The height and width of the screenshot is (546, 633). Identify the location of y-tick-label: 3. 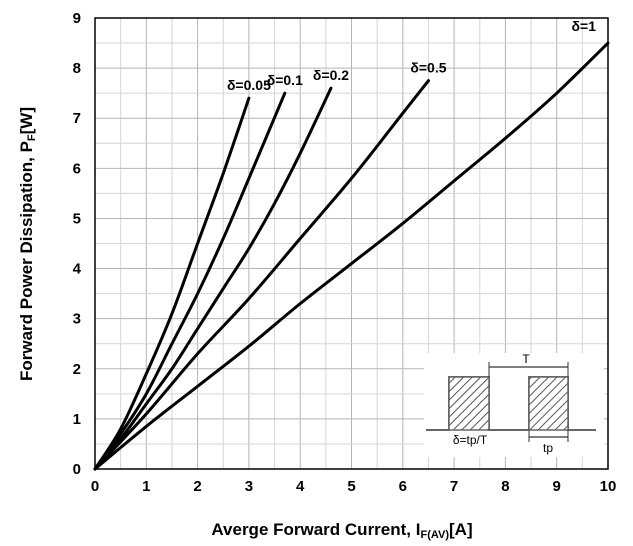
(77, 319).